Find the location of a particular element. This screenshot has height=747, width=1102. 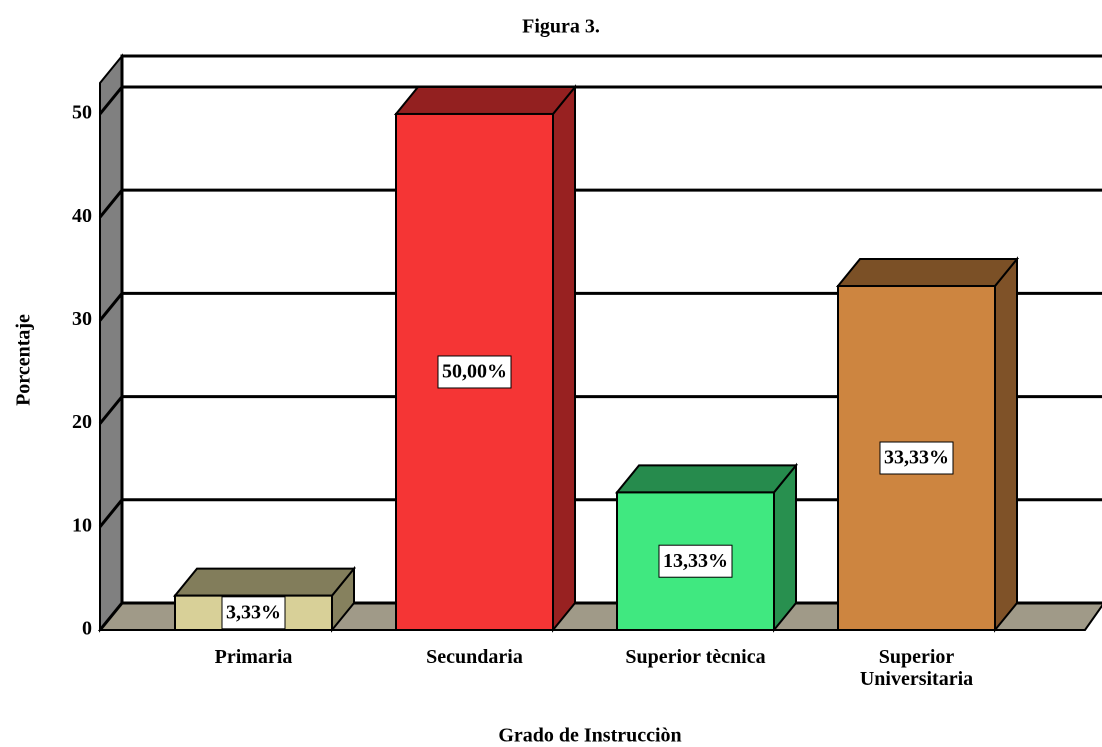

value-label: 3,33% is located at coordinates (253, 612).